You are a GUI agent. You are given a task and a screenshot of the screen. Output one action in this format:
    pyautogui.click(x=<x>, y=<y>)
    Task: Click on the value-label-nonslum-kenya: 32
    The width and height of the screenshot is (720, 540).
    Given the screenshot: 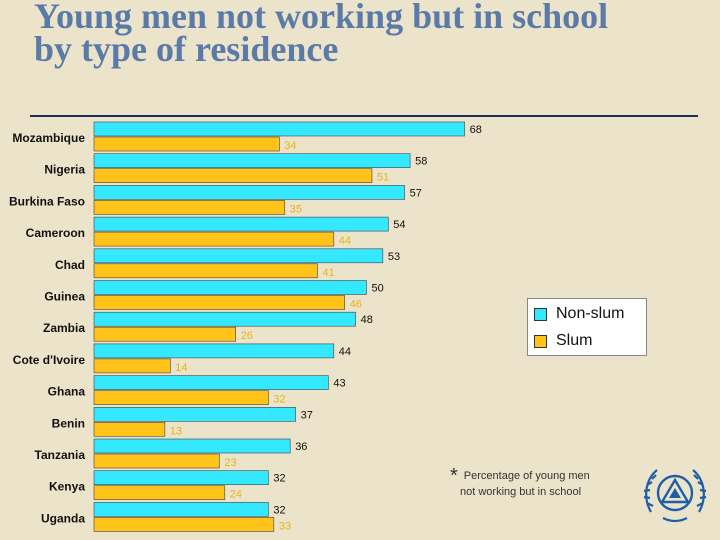 What is the action you would take?
    pyautogui.click(x=279, y=479)
    